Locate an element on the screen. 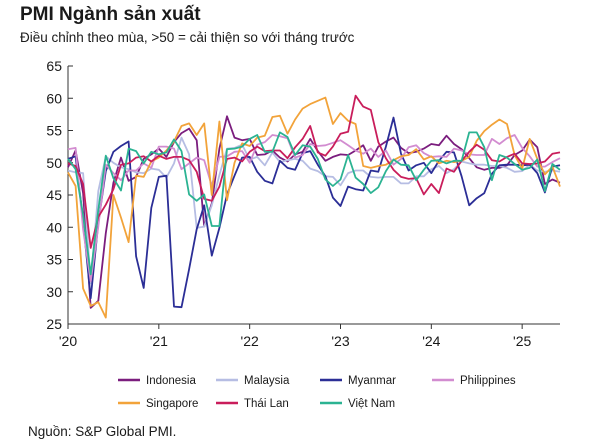 The height and width of the screenshot is (443, 600). x-tick-label: '24 is located at coordinates (431, 341).